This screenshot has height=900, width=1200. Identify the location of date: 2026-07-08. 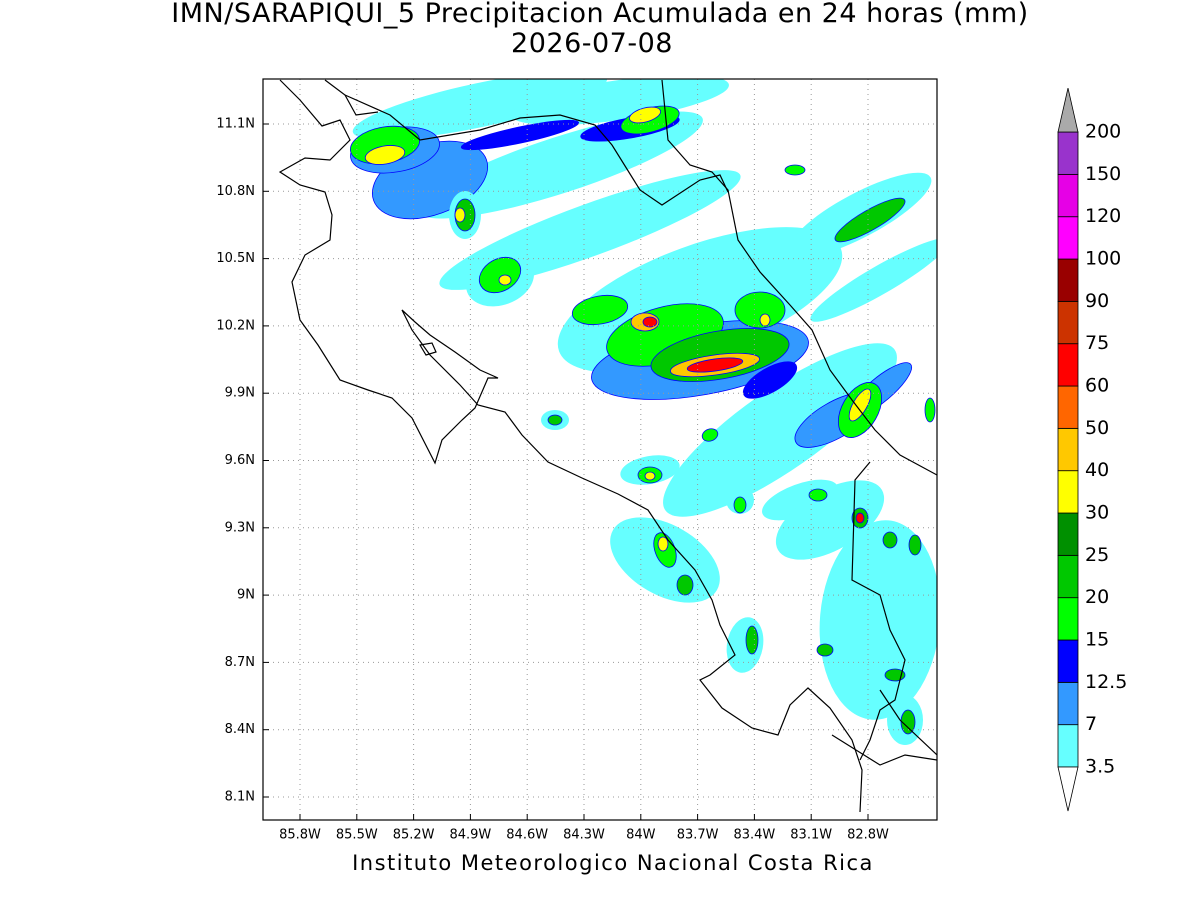
(592, 43).